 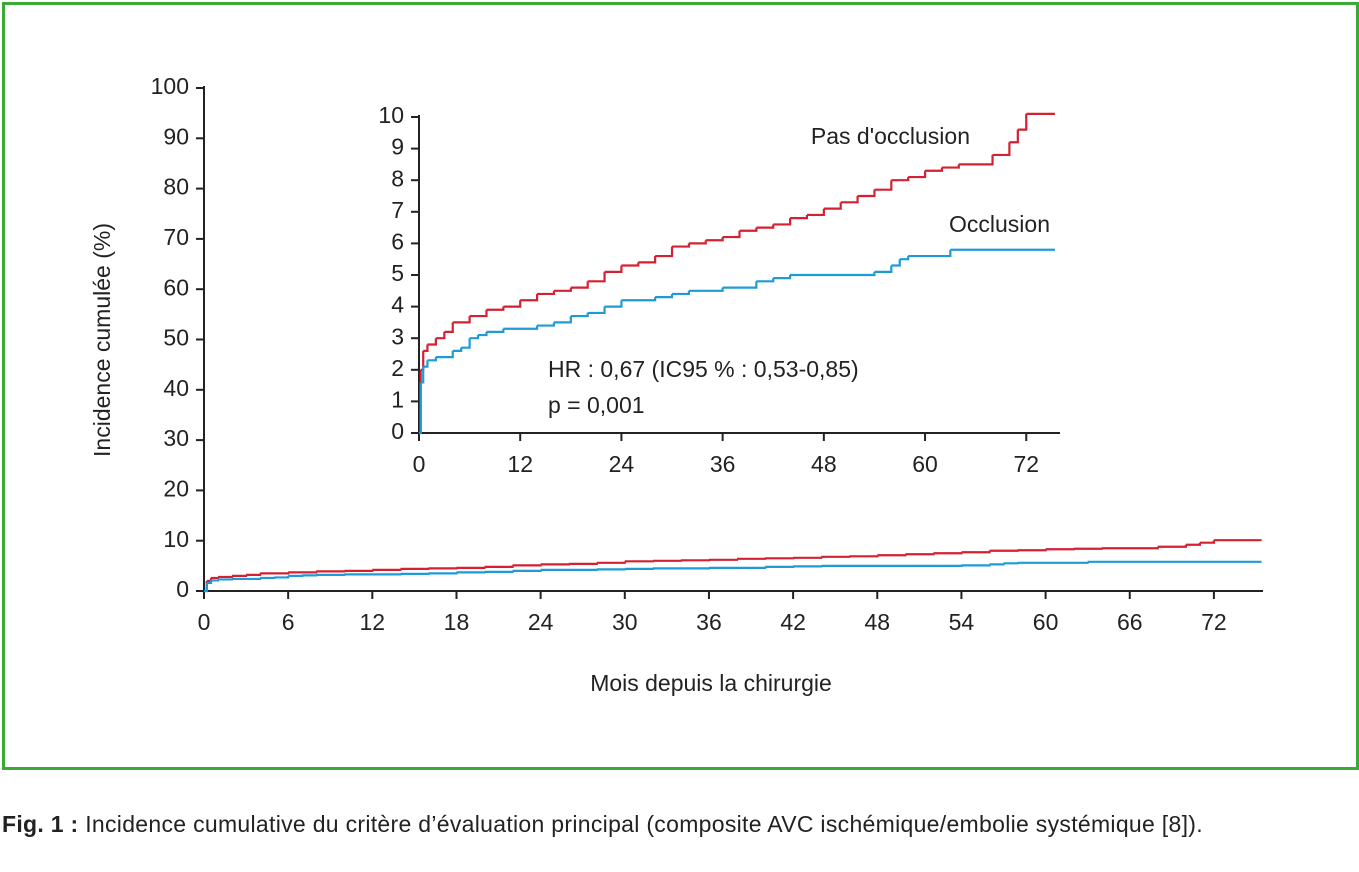 What do you see at coordinates (793, 622) in the screenshot?
I see `x-tick-label: 42` at bounding box center [793, 622].